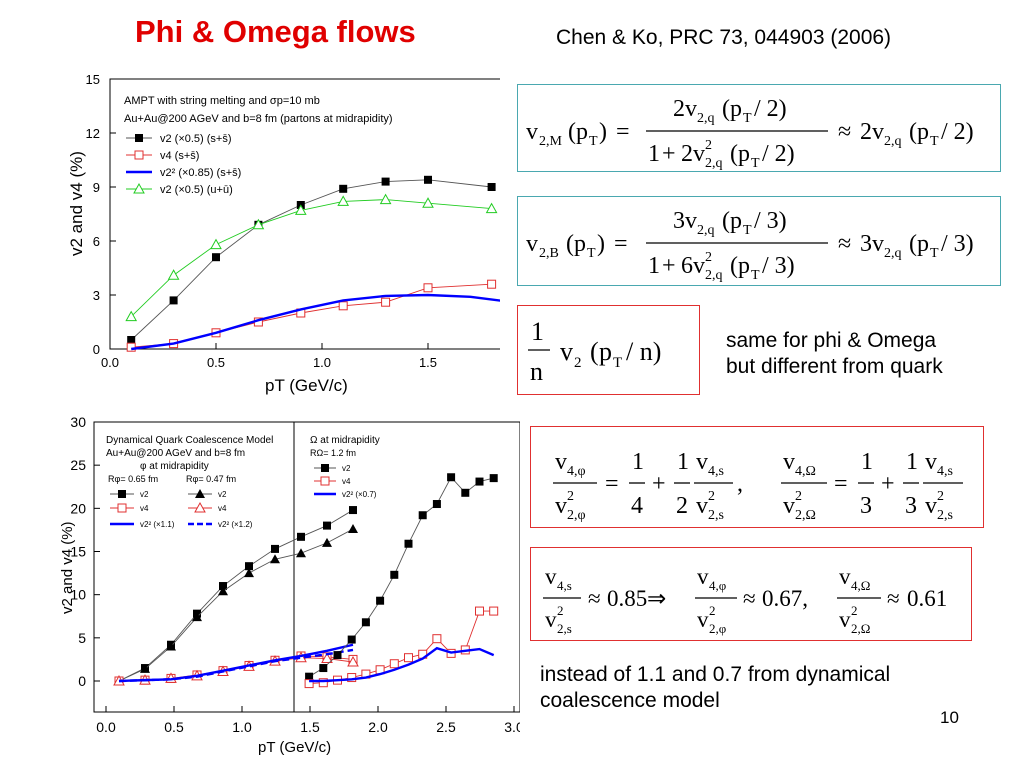  Describe the element at coordinates (174, 727) in the screenshot. I see `chart2-xtick-label-1: 0.5` at that location.